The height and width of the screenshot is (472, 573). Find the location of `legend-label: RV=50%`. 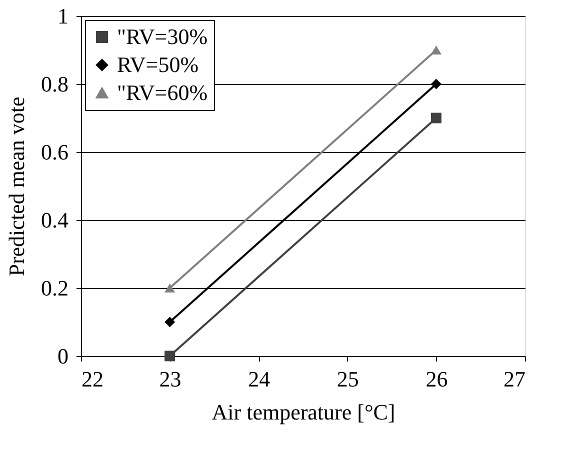

legend-label: RV=50% is located at coordinates (158, 64).